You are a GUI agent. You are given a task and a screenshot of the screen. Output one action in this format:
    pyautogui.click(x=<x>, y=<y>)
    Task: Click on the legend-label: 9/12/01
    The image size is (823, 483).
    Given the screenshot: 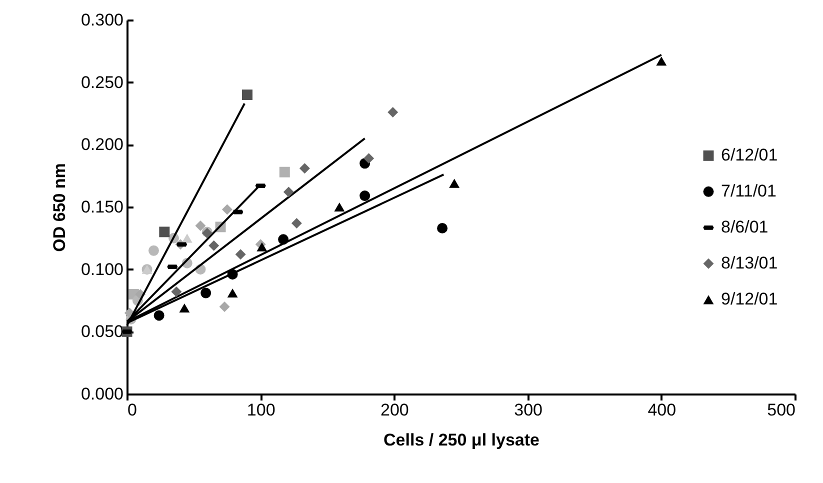 What is the action you would take?
    pyautogui.click(x=749, y=299)
    